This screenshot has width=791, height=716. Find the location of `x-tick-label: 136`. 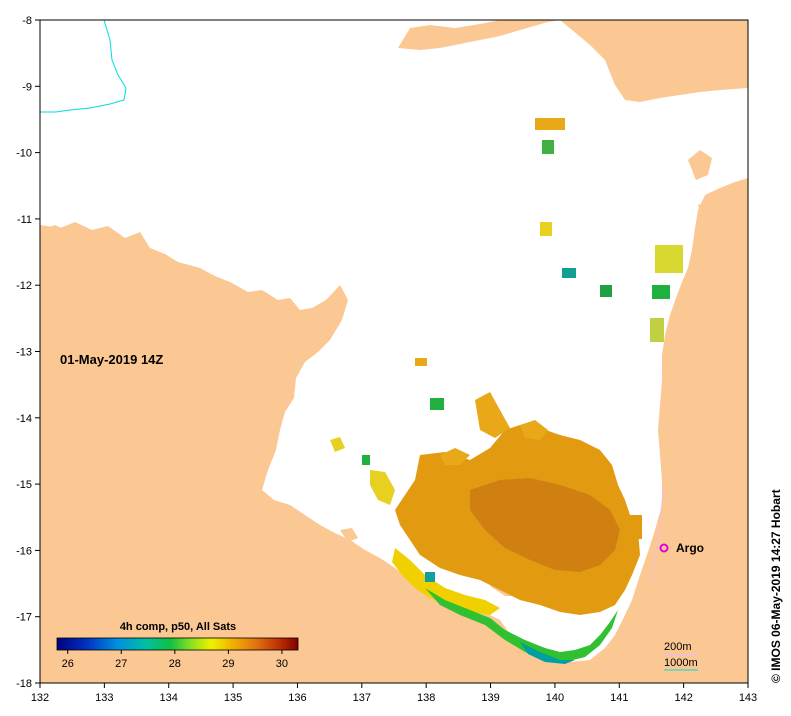

x-tick-label: 136 is located at coordinates (297, 698).